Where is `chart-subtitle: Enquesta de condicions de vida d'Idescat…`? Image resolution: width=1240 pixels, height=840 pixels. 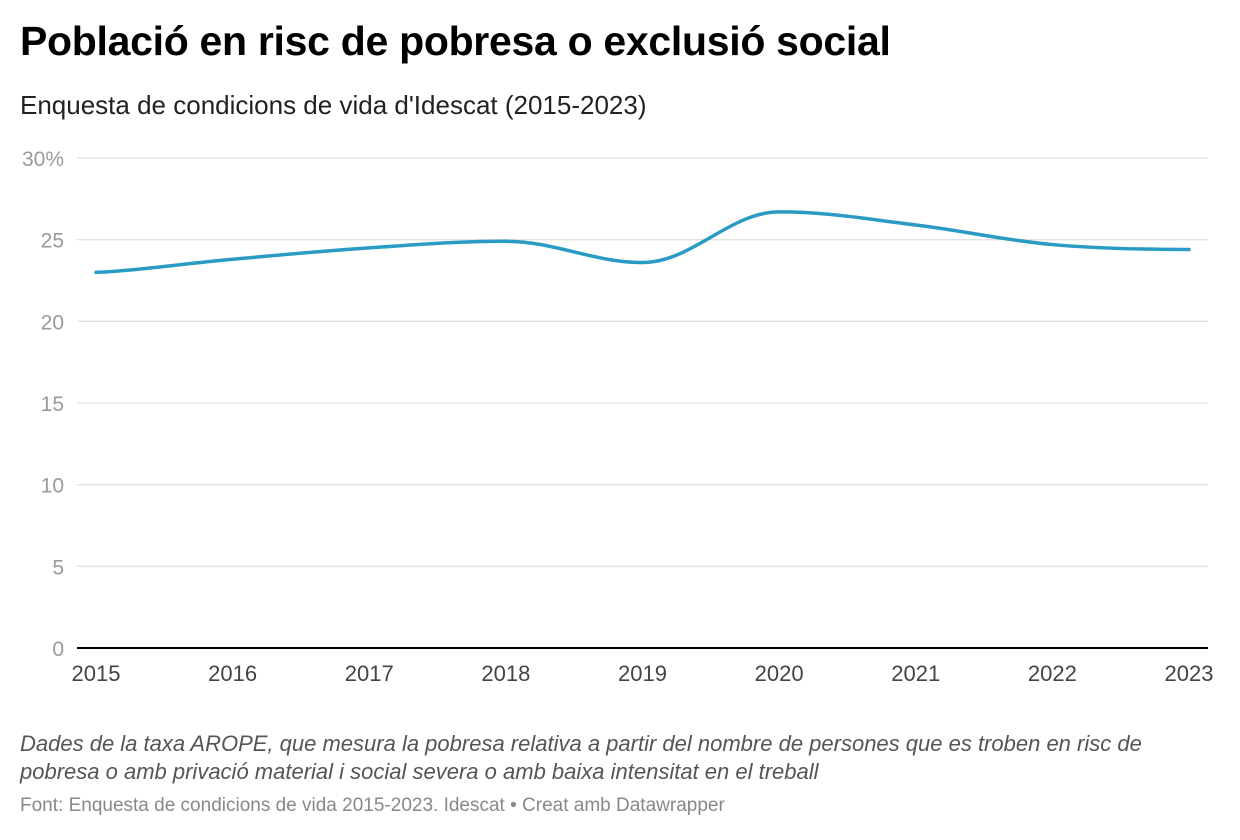 chart-subtitle: Enquesta de condicions de vida d'Idescat… is located at coordinates (333, 105).